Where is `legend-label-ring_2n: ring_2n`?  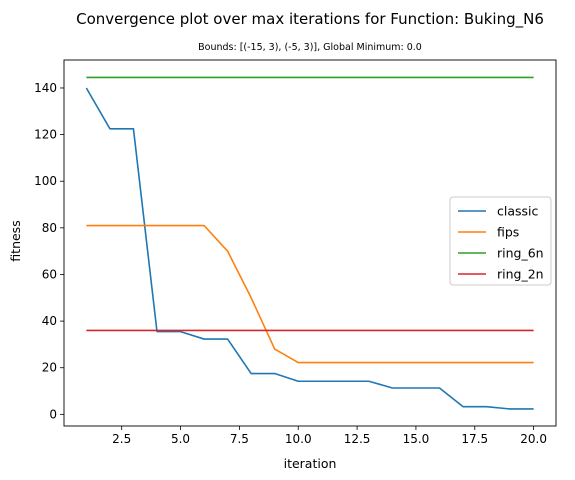
legend-label-ring_2n: ring_2n is located at coordinates (520, 274).